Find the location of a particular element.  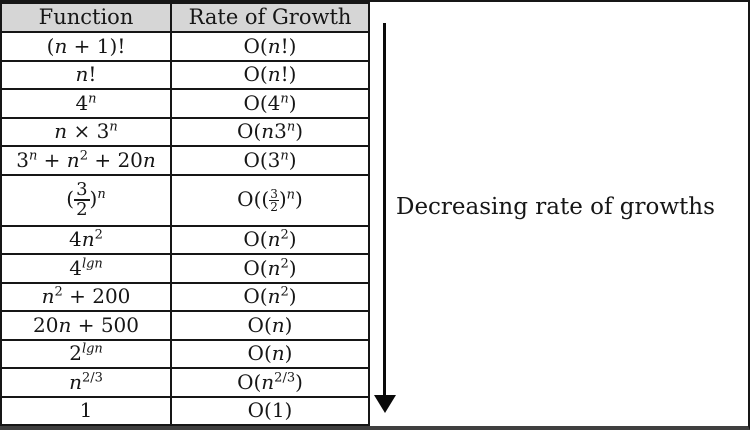

table-row: n2 + 200 O(n2) is located at coordinates (185, 296).